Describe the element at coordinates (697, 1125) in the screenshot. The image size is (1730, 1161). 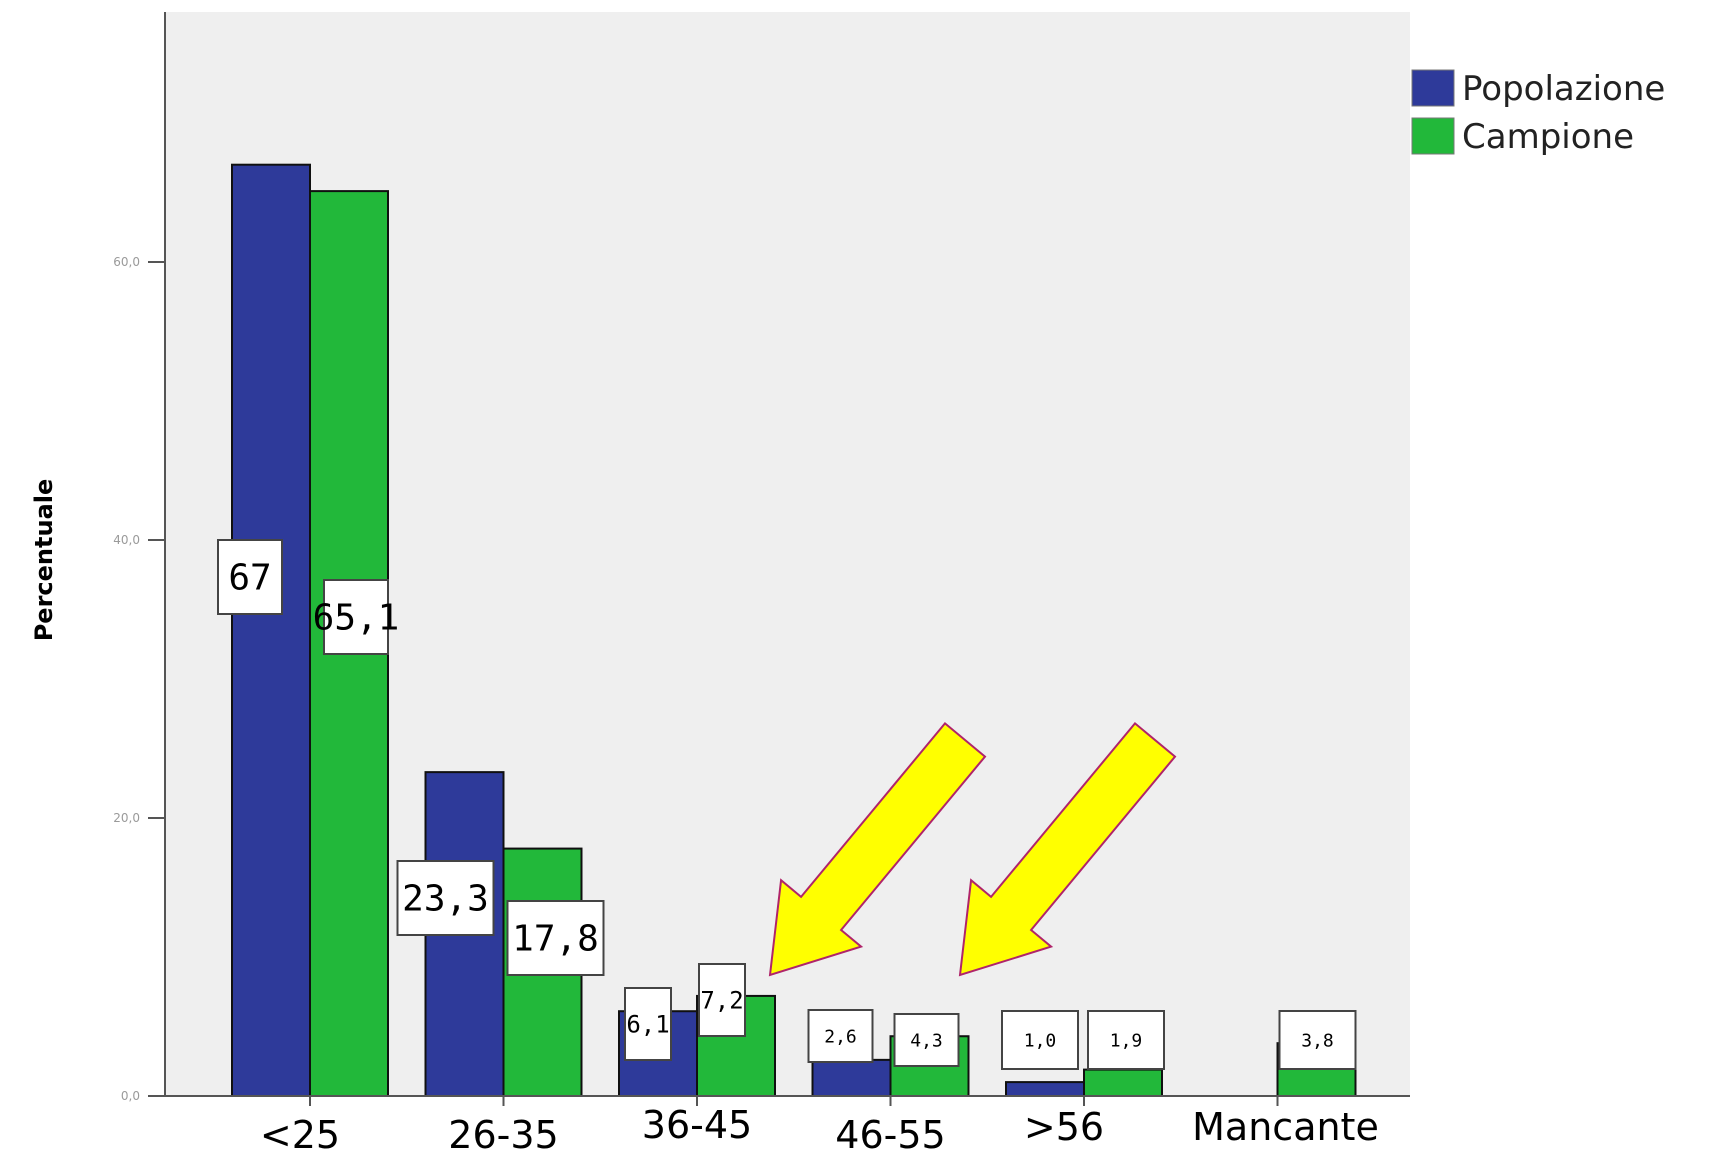
I see `x-tick-label-36-45: 36-45` at that location.